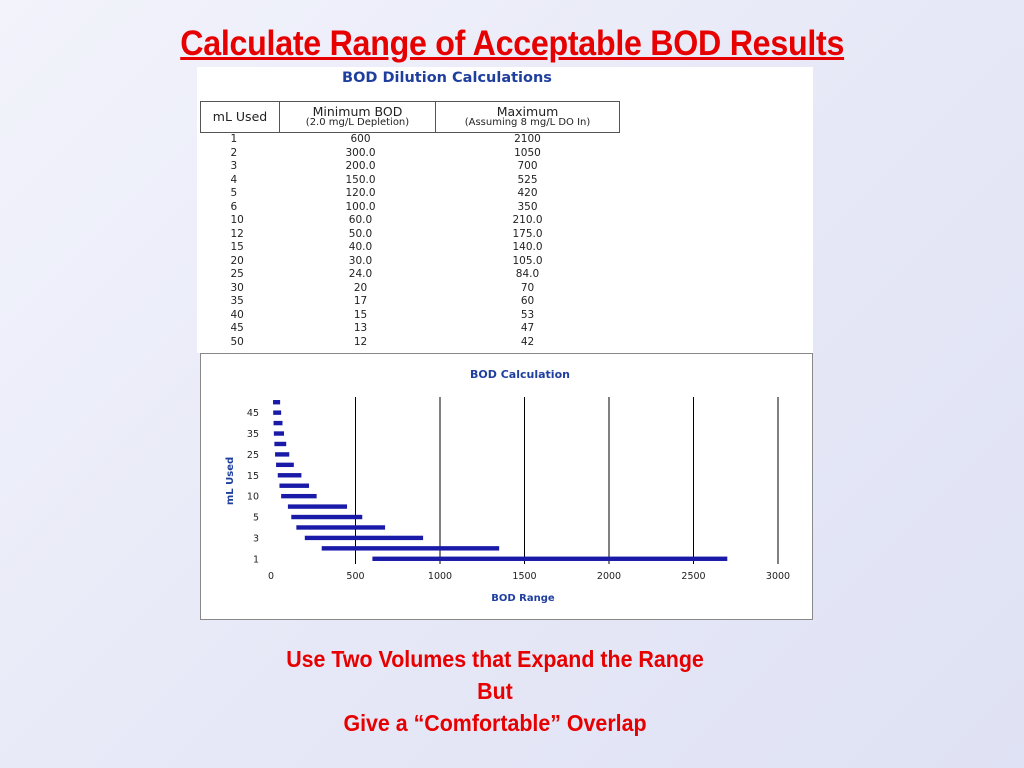 The image size is (1024, 768). I want to click on caption-line-2: But, so click(495, 691).